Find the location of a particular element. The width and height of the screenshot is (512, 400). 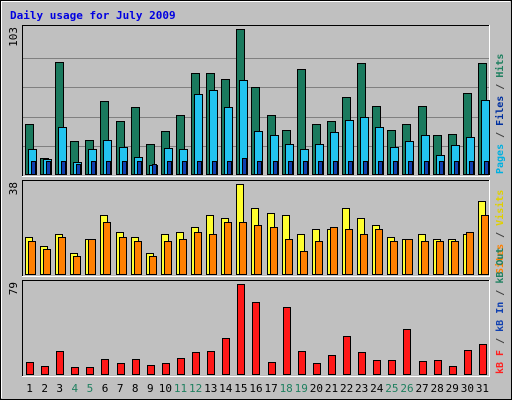

x-tick-label-day-27: 27 is located at coordinates (421, 388).